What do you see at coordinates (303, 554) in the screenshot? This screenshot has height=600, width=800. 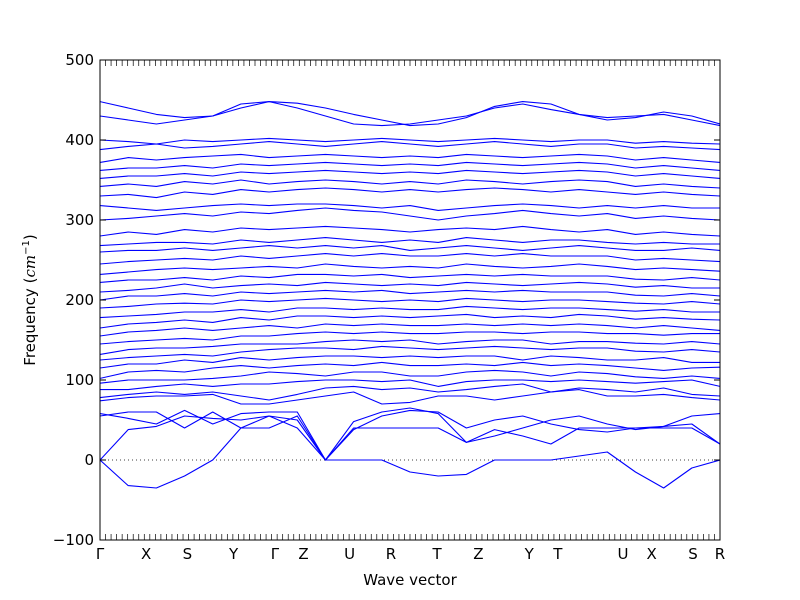 I see `x-tick-label-5: Z` at bounding box center [303, 554].